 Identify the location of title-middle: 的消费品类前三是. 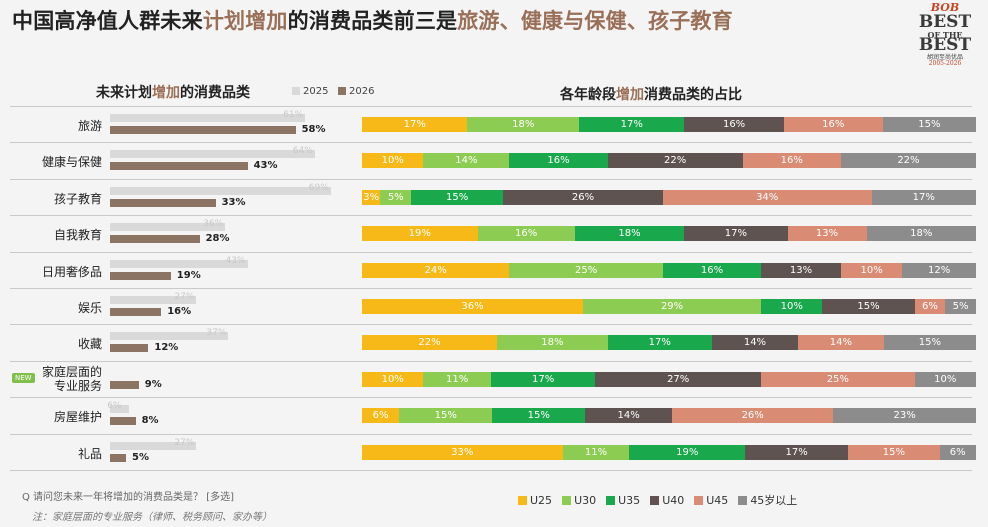
(372, 21).